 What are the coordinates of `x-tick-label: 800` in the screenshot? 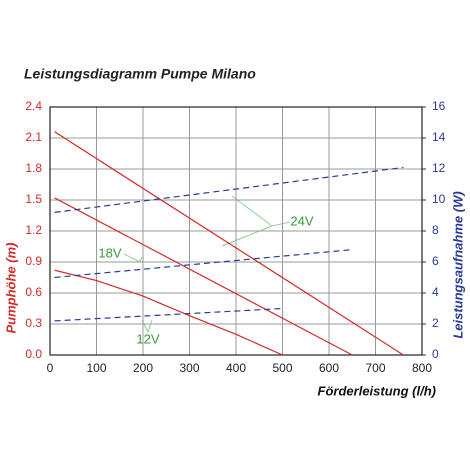 It's located at (422, 368).